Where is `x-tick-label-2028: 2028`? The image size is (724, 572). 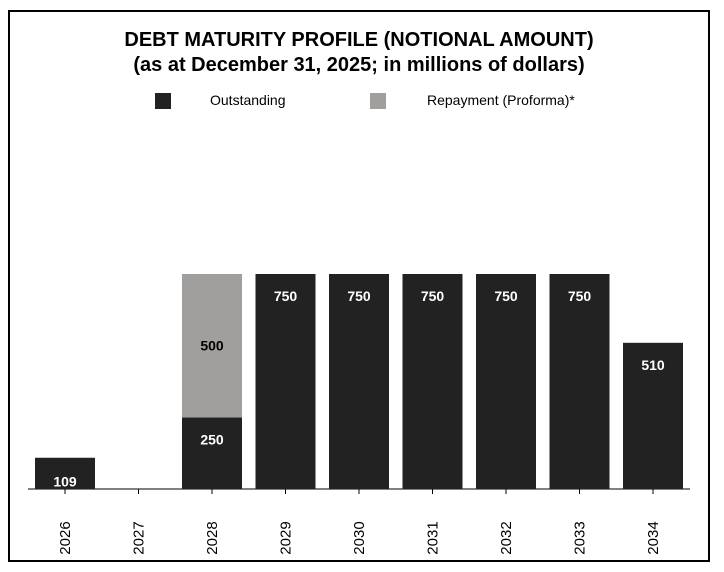 x-tick-label-2028: 2028 is located at coordinates (212, 537).